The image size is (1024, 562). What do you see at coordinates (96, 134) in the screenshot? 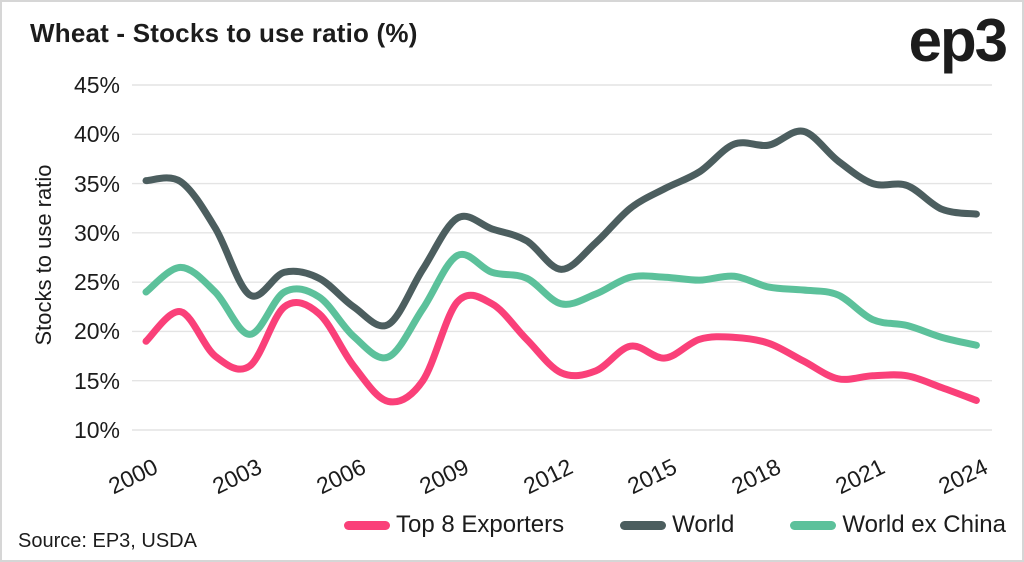
I see `y-tick-label: 40%` at bounding box center [96, 134].